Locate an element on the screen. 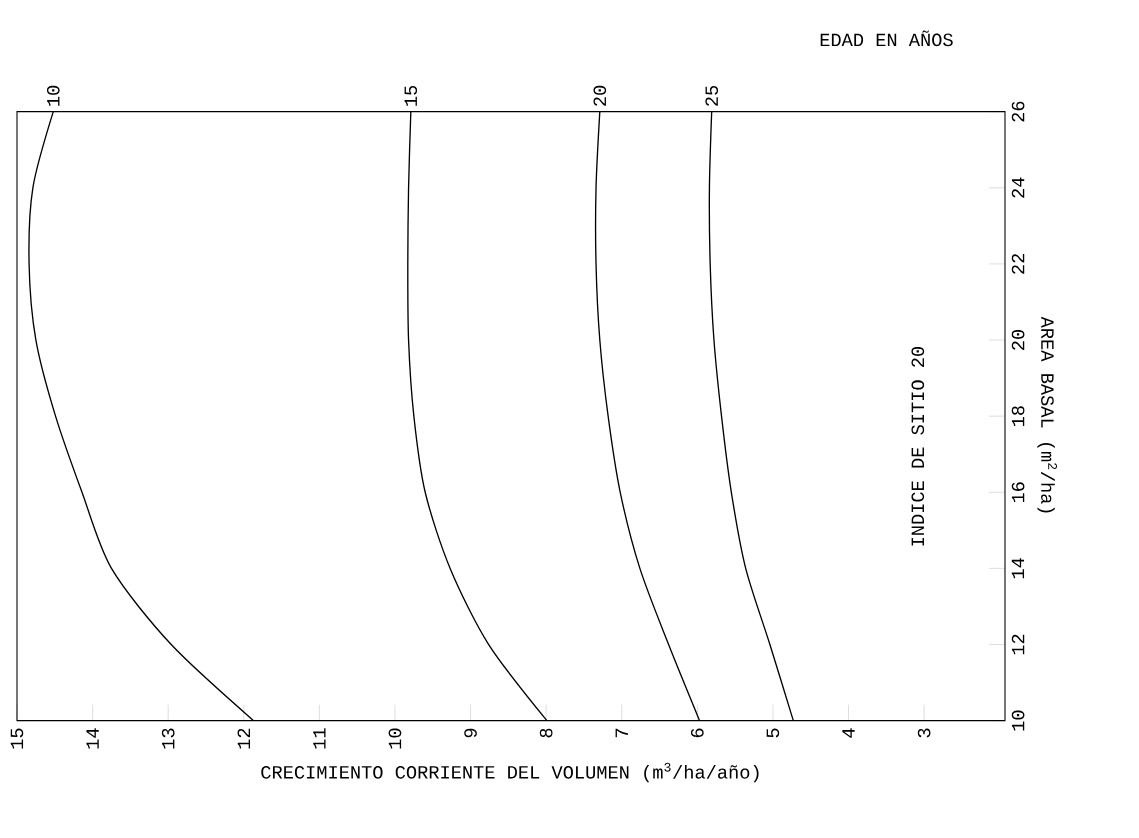 The width and height of the screenshot is (1139, 838). x-tick-label: 4 is located at coordinates (848, 733).